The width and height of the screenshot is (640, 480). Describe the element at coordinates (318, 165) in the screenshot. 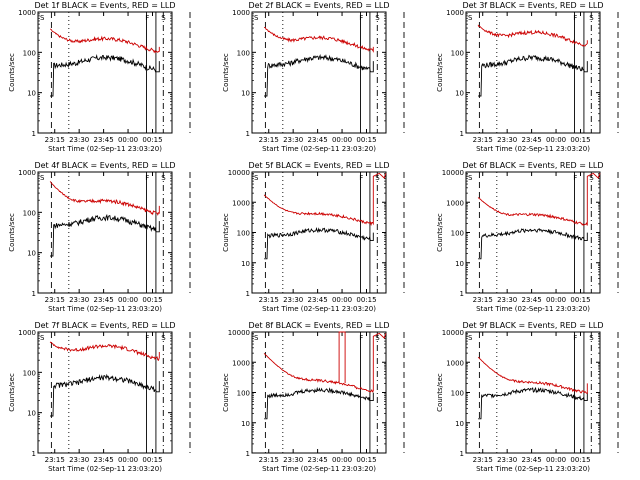

I see `chart-title: Det 5f BLACK = Events, RED = LLD` at that location.